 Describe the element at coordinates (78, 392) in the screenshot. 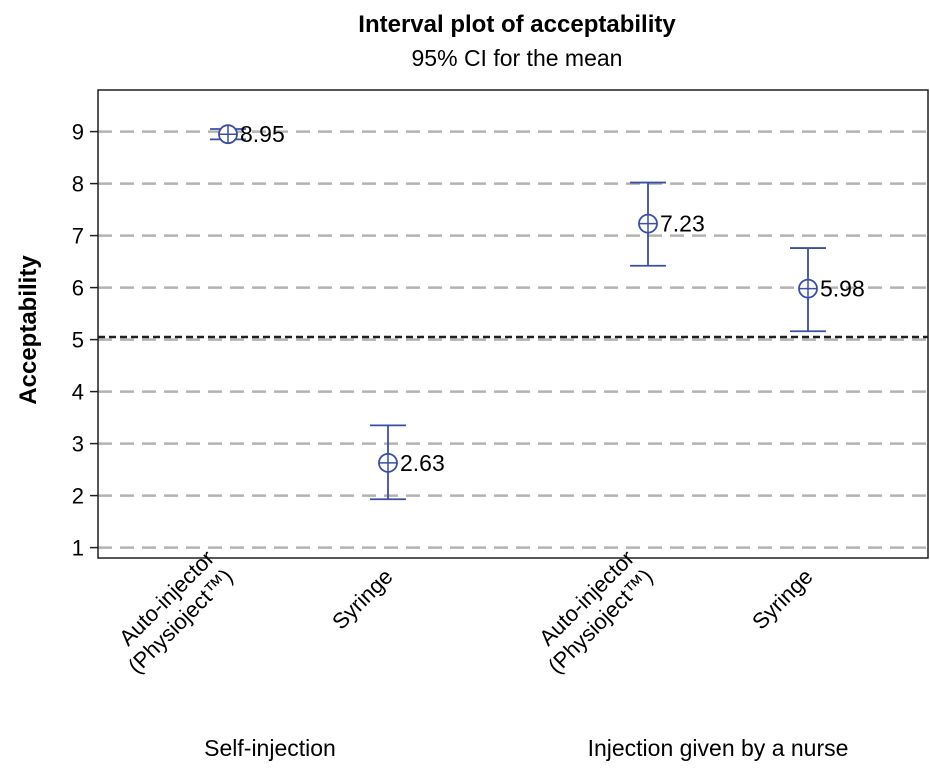

I see `y-tick-label: 4` at that location.